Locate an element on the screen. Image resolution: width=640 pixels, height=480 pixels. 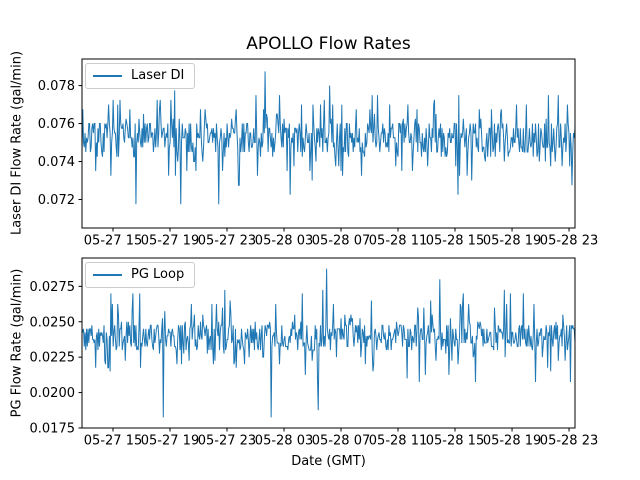
legend-laser-di: Laser DI is located at coordinates (140, 76).